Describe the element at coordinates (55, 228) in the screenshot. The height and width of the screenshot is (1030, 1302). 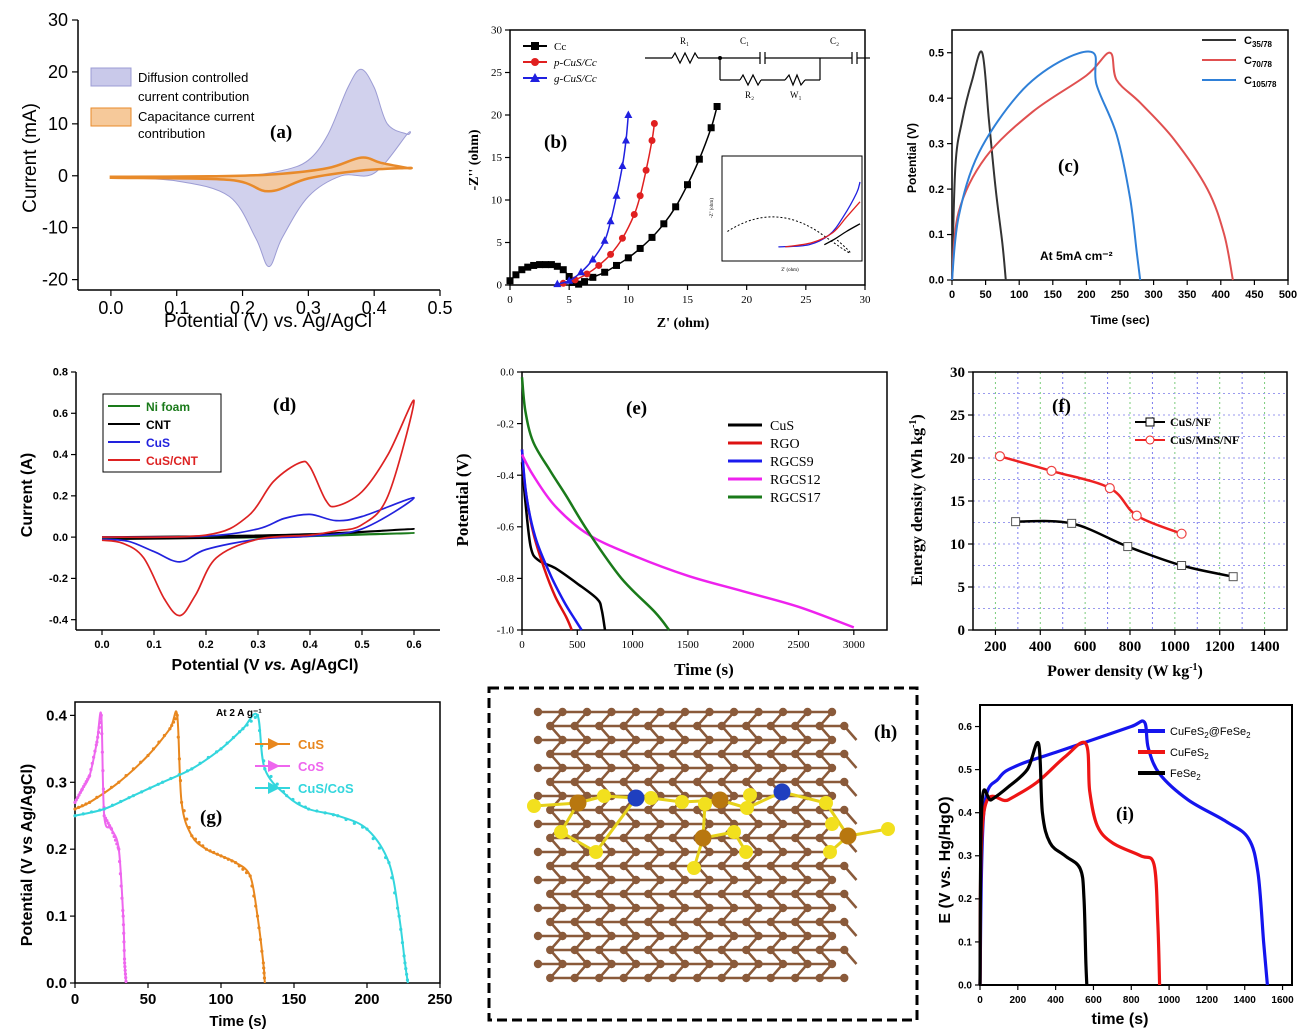
I see `y-tick-label: -10` at that location.